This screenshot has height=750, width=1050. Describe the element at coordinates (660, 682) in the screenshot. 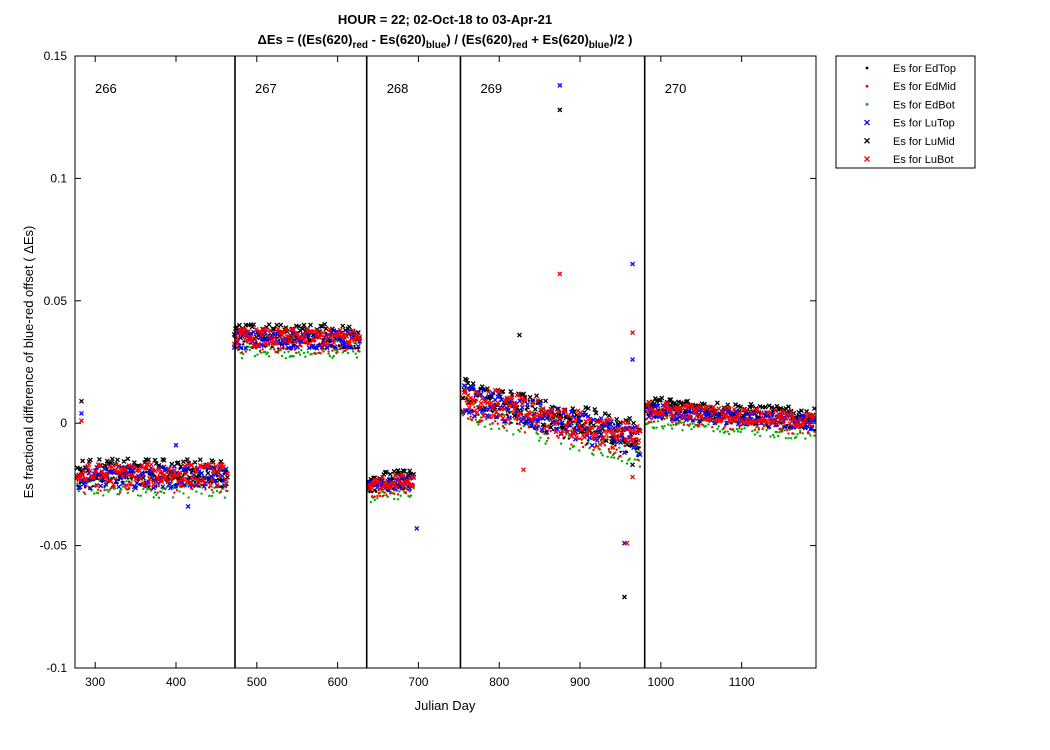

I see `x-tick-label: 1000` at that location.